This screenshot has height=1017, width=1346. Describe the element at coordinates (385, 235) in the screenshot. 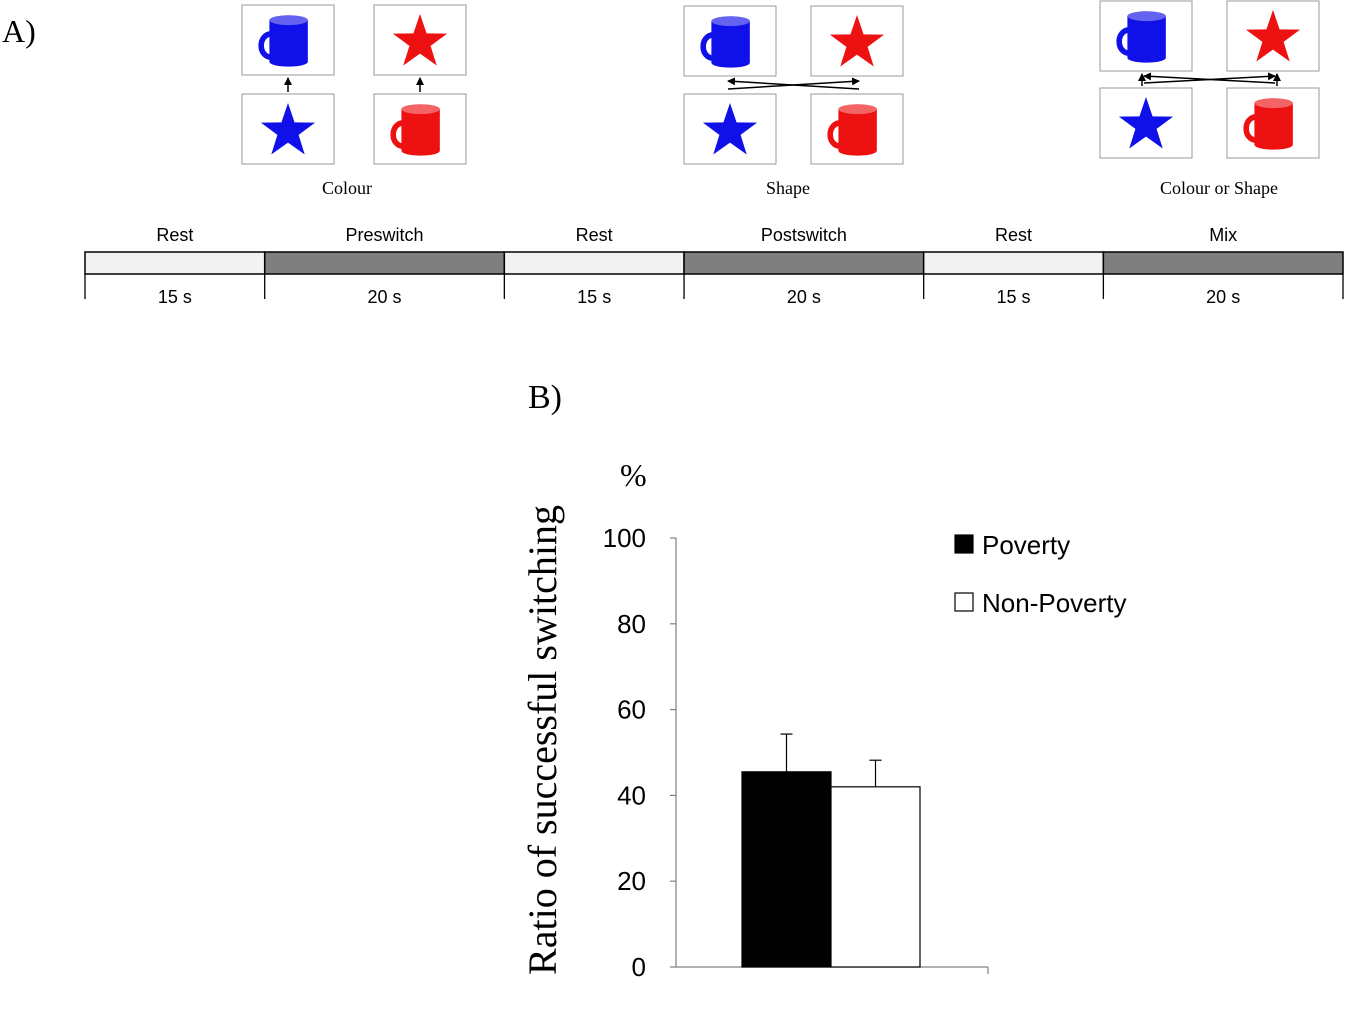

I see `block-label: Preswitch` at that location.